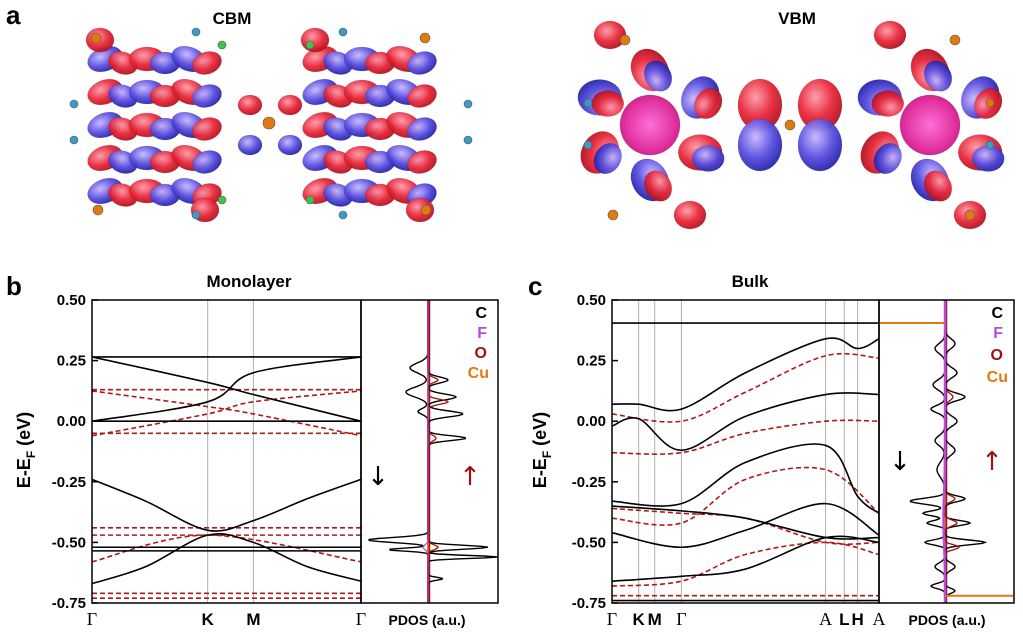  I want to click on monolayer-title: Monolayer, so click(248, 281).